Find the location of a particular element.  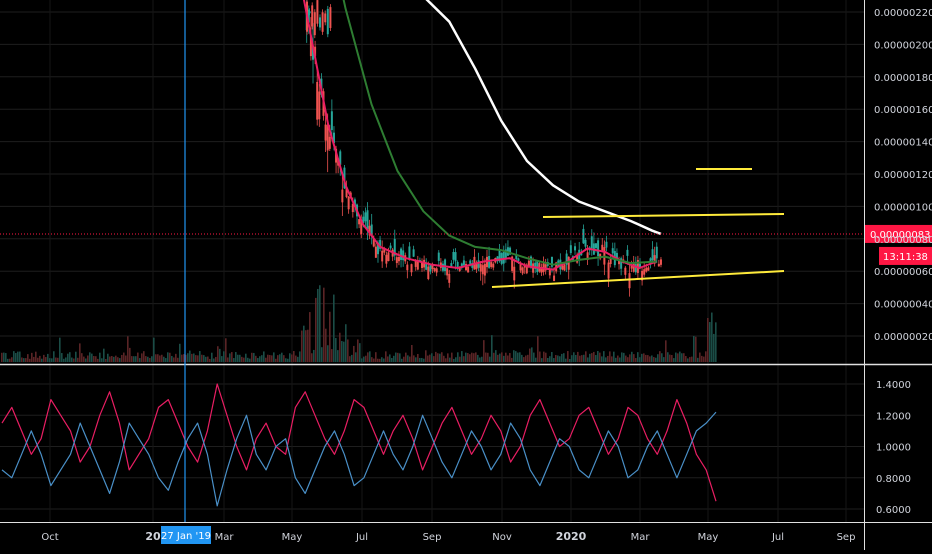

price-y-tick-label: 0.00000200 is located at coordinates (903, 45).